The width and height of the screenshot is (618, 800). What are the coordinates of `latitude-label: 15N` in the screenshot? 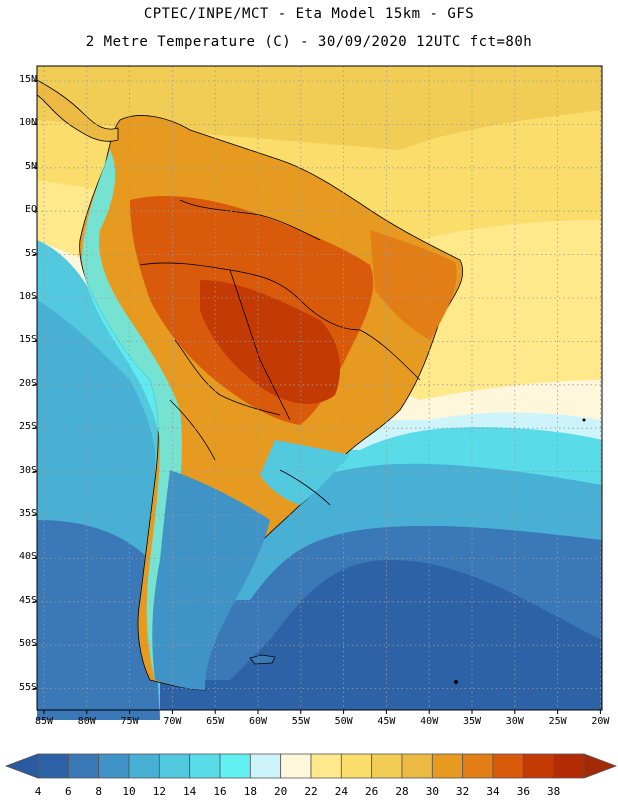 It's located at (27, 79).